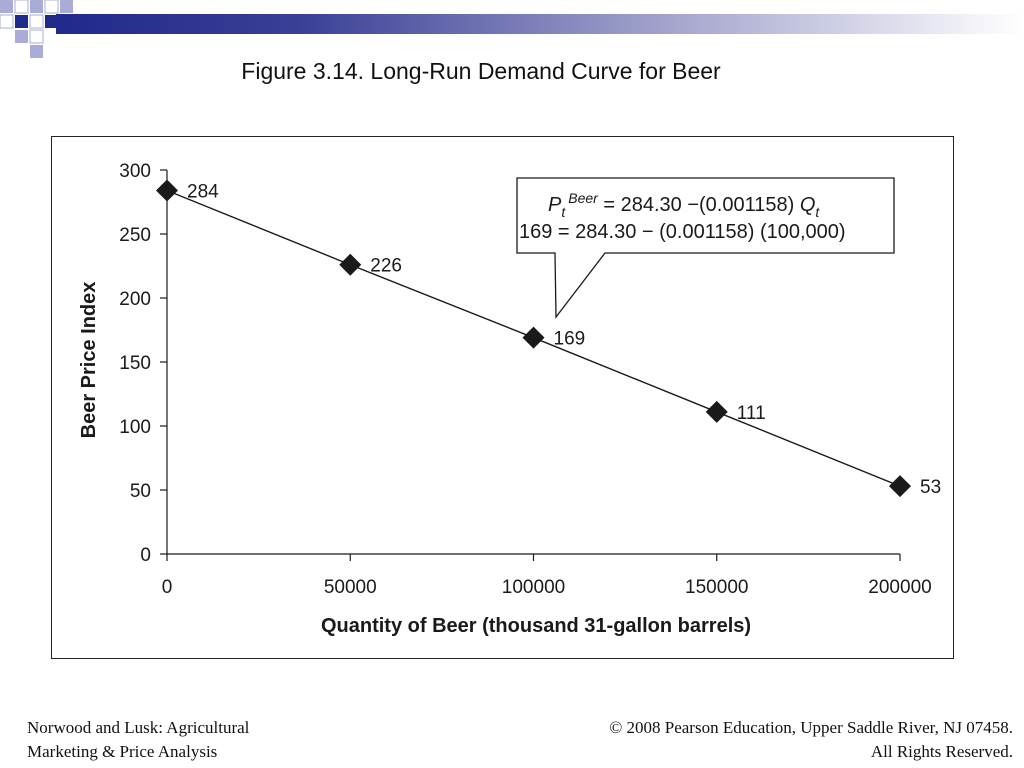 Image resolution: width=1024 pixels, height=768 pixels. What do you see at coordinates (140, 491) in the screenshot?
I see `y-tick-label: 50` at bounding box center [140, 491].